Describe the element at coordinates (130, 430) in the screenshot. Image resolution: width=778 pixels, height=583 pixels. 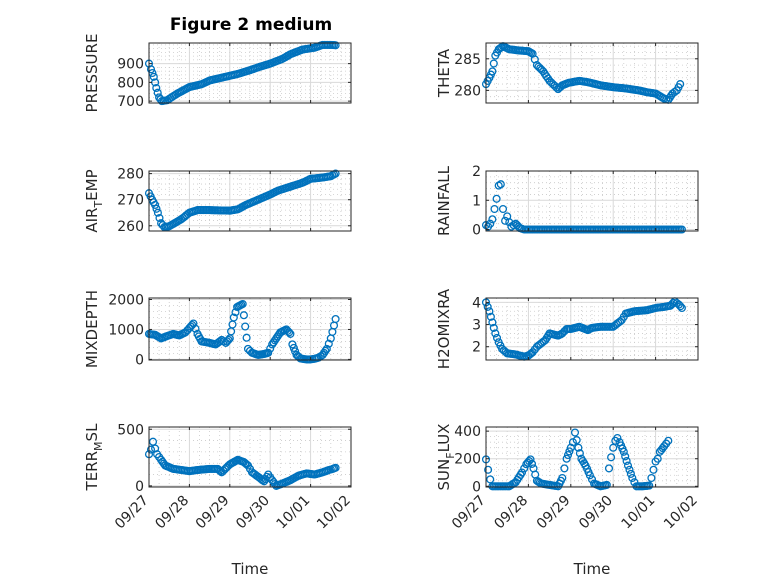
I see `y-tick-label: 500` at that location.